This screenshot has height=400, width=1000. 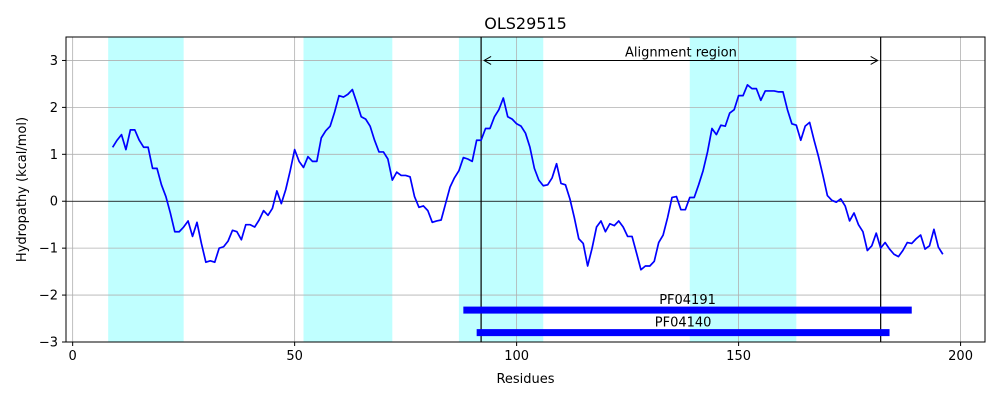 What do you see at coordinates (54, 155) in the screenshot?
I see `y-tick-label: 1` at bounding box center [54, 155].